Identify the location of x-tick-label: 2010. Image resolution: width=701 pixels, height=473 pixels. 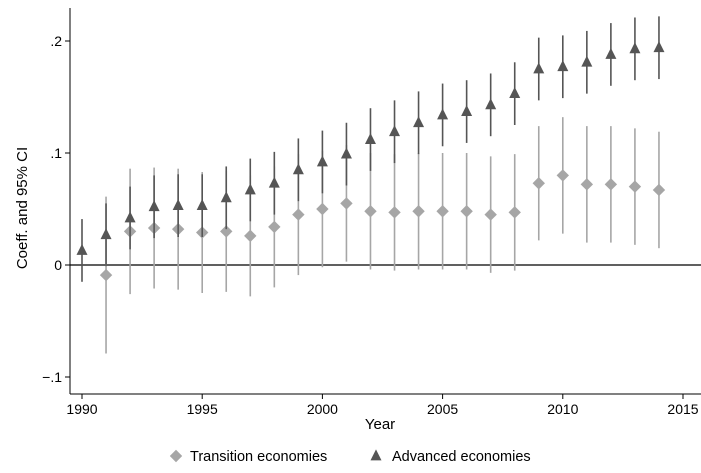
(562, 409).